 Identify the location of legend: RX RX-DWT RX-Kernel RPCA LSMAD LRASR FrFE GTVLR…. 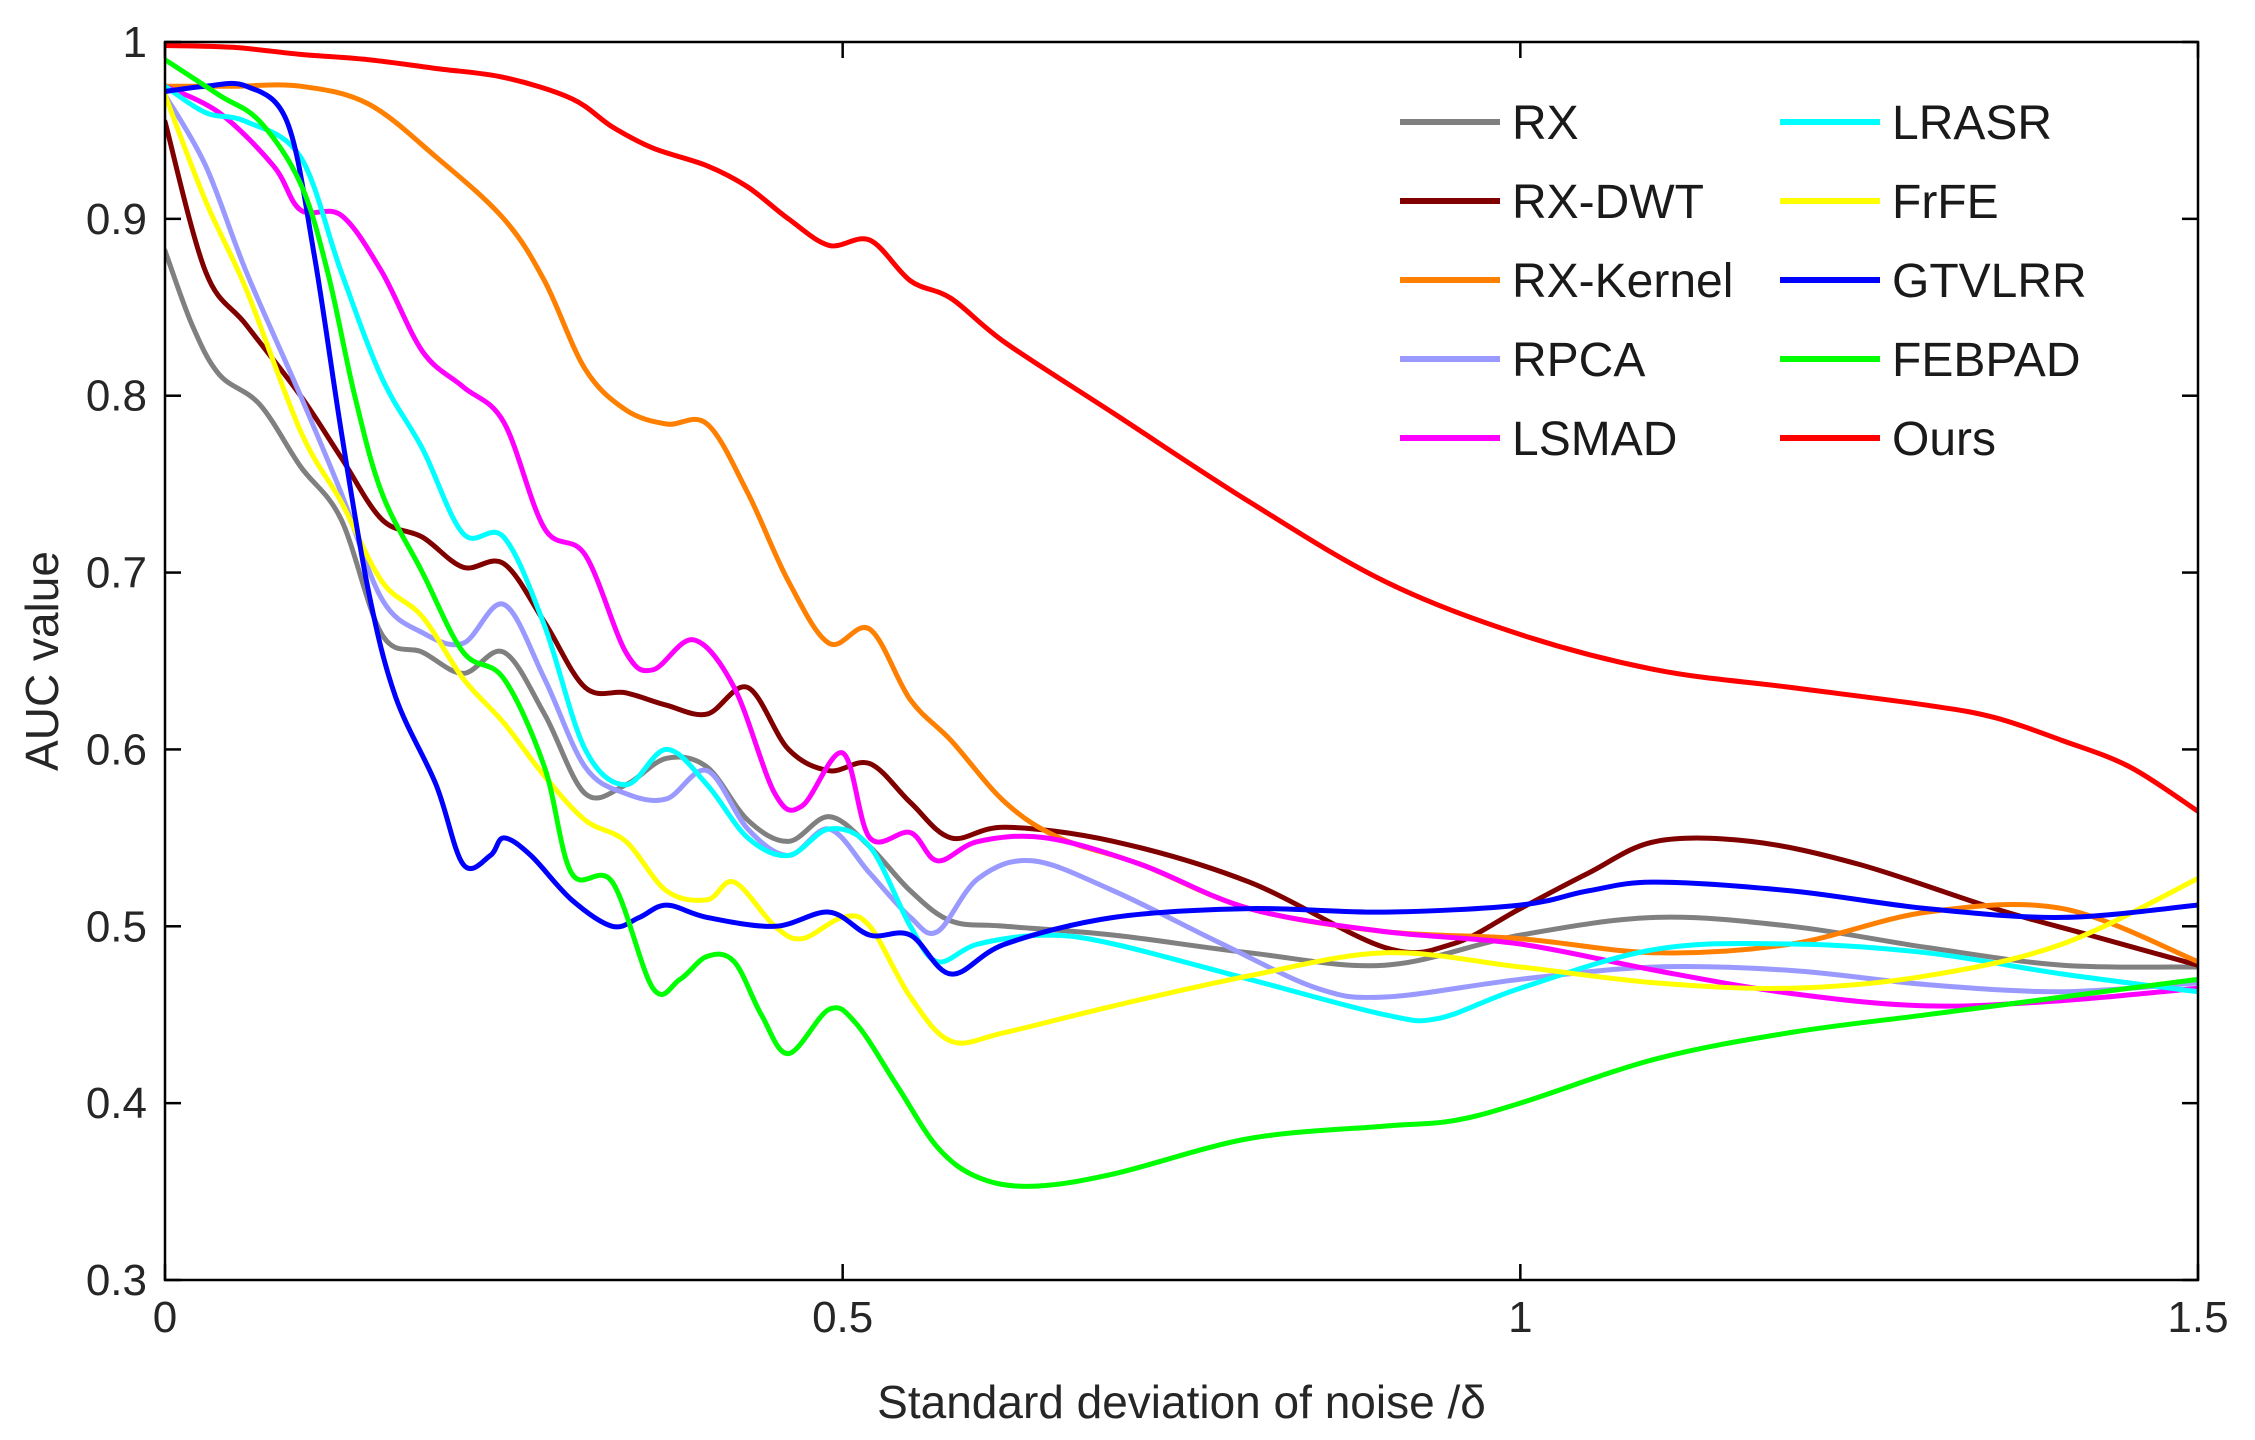
(1743, 281).